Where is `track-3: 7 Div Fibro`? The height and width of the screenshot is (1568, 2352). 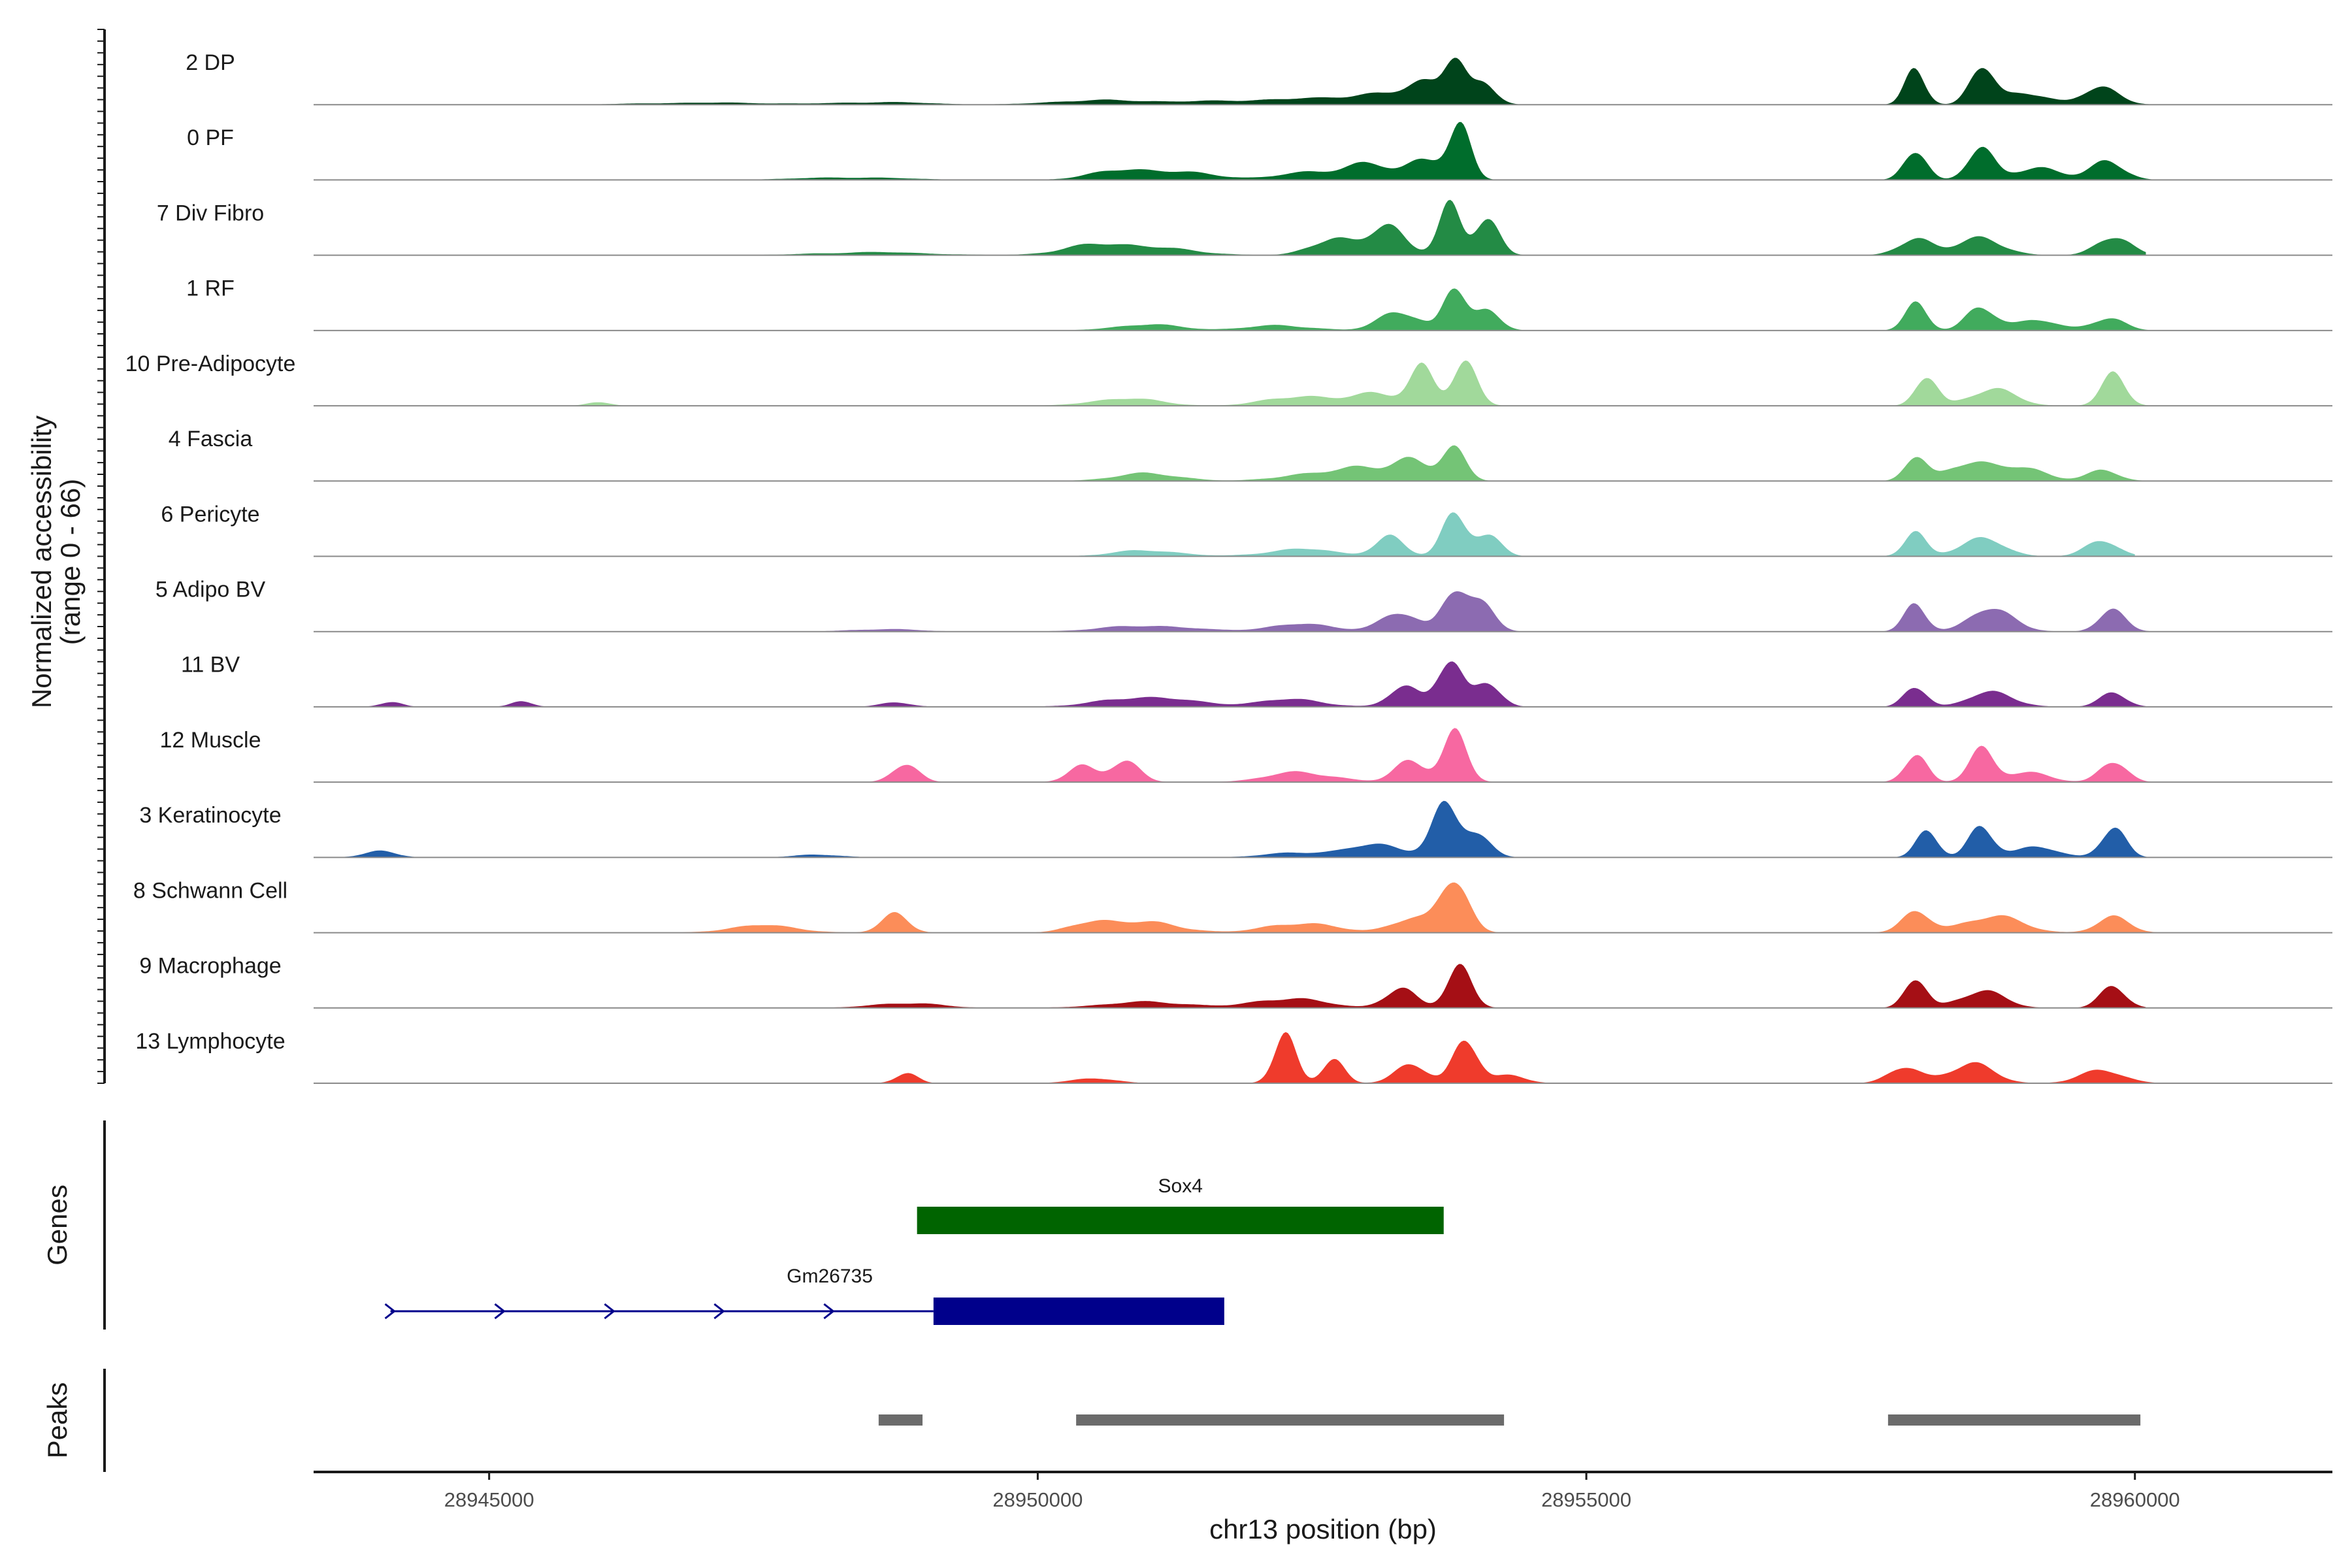 track-3: 7 Div Fibro is located at coordinates (1244, 227).